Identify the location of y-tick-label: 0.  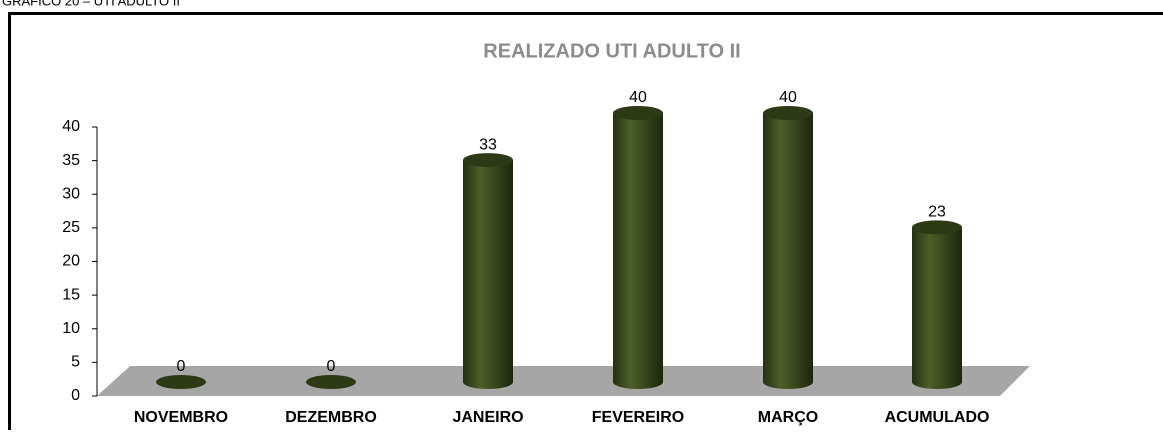
(75, 395).